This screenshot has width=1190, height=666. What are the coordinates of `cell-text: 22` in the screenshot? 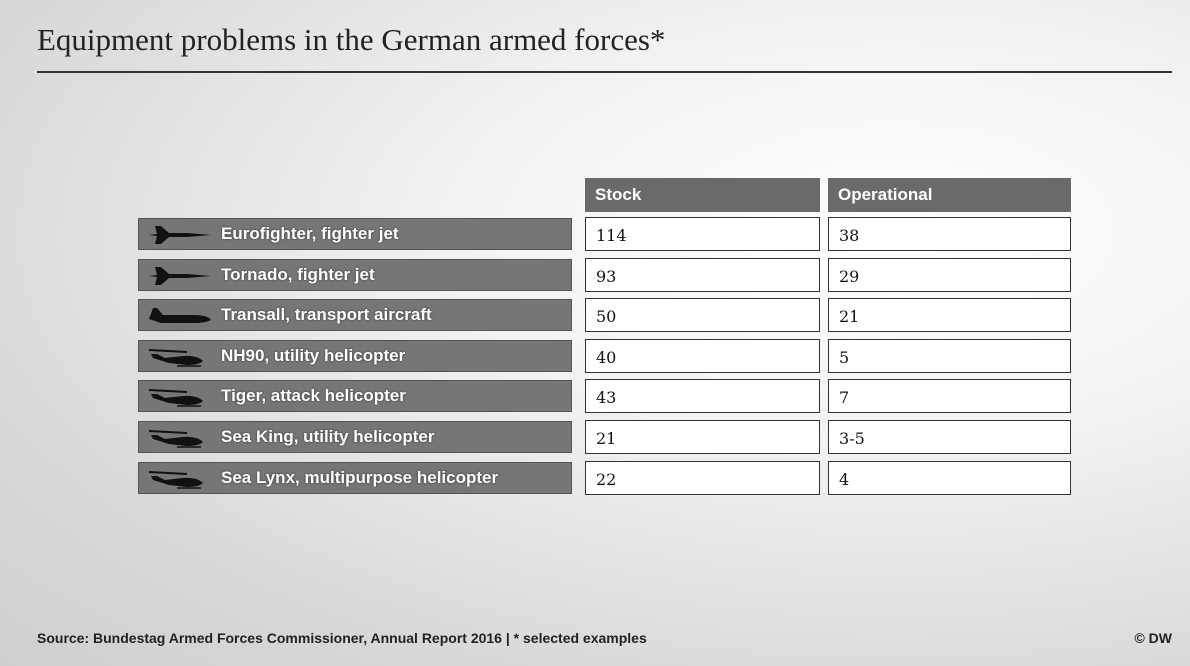 It's located at (606, 479).